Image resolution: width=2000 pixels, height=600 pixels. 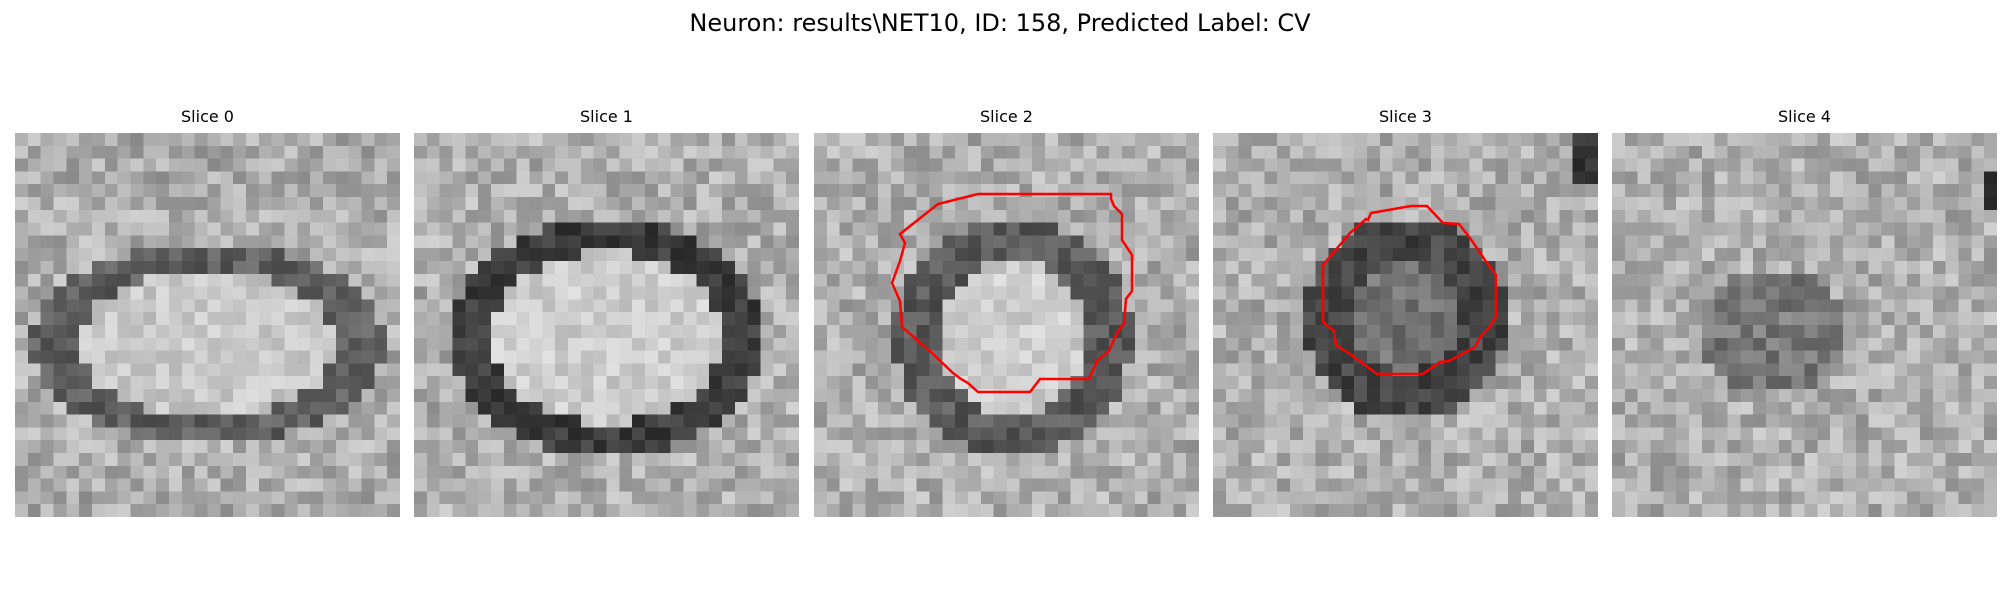 What do you see at coordinates (1006, 116) in the screenshot?
I see `slice-title: Slice 2` at bounding box center [1006, 116].